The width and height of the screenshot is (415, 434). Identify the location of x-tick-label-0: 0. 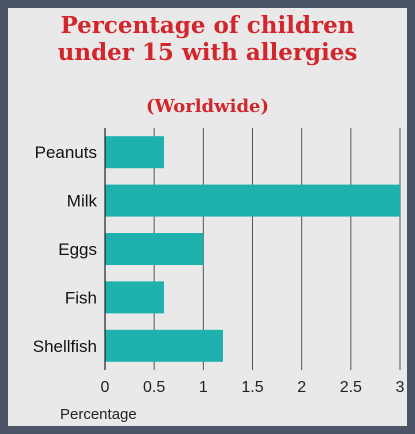
(105, 387).